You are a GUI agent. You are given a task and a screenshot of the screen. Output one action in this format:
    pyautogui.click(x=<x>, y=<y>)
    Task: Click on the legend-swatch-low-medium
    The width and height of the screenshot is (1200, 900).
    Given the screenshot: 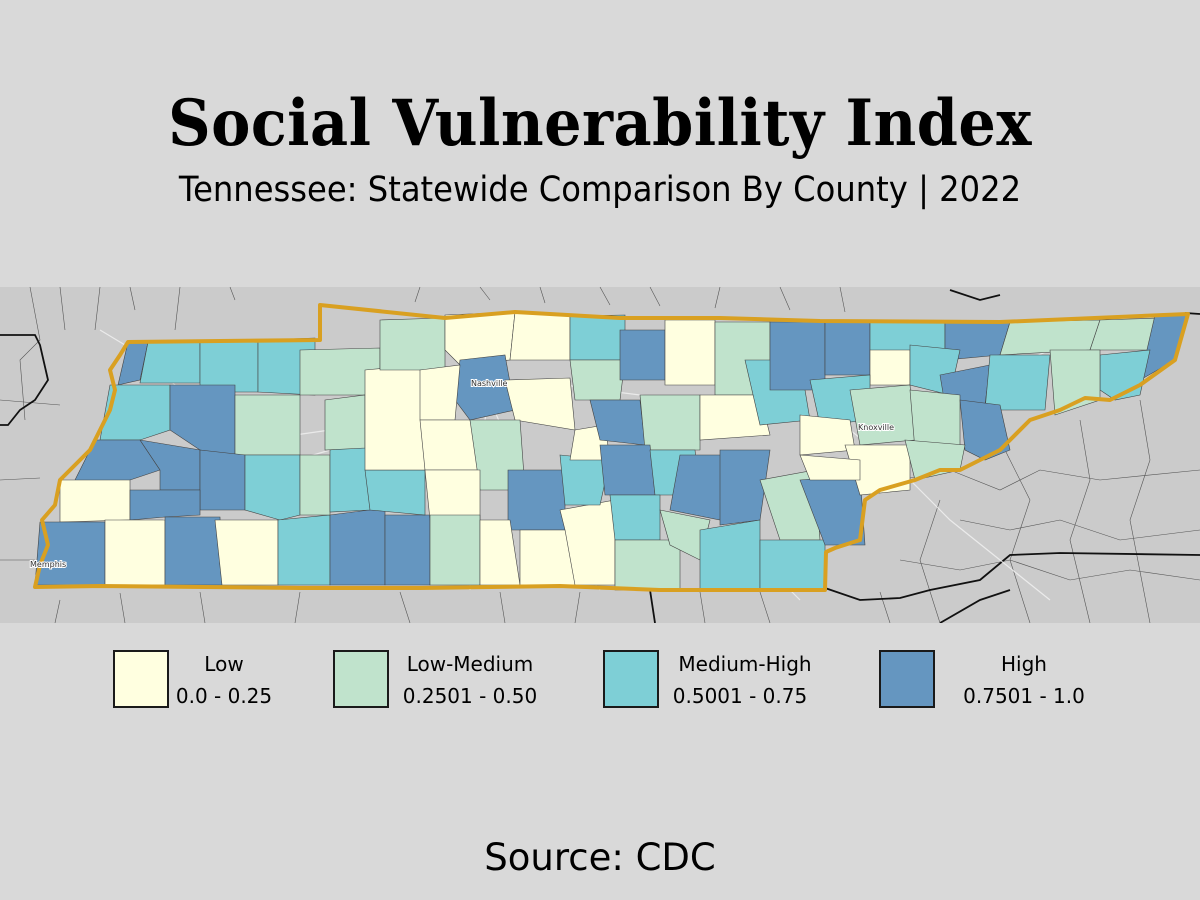 What is the action you would take?
    pyautogui.click(x=361, y=679)
    